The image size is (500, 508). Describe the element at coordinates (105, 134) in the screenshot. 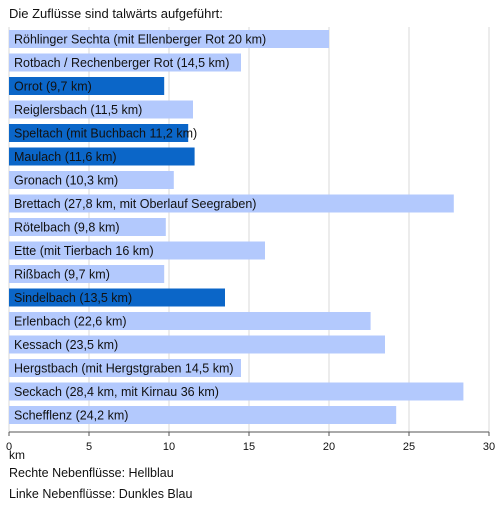

I see `bar-label: Speltach (mit Buchbach 11,2 km)` at that location.